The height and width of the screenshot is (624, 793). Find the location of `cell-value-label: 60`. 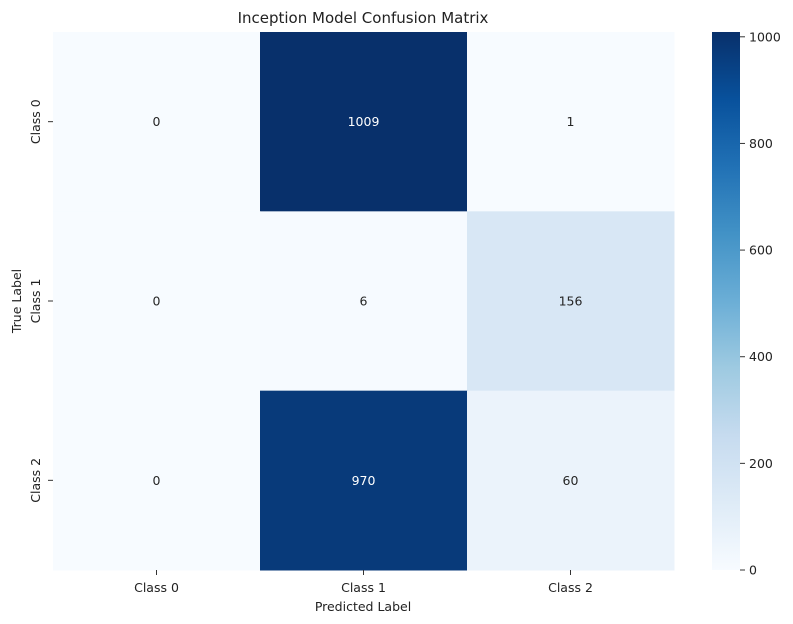

cell-value-label: 60 is located at coordinates (571, 480).